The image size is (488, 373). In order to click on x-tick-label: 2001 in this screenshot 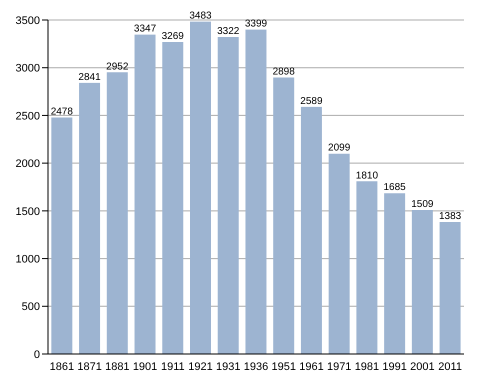, I will do `click(422, 366)`.